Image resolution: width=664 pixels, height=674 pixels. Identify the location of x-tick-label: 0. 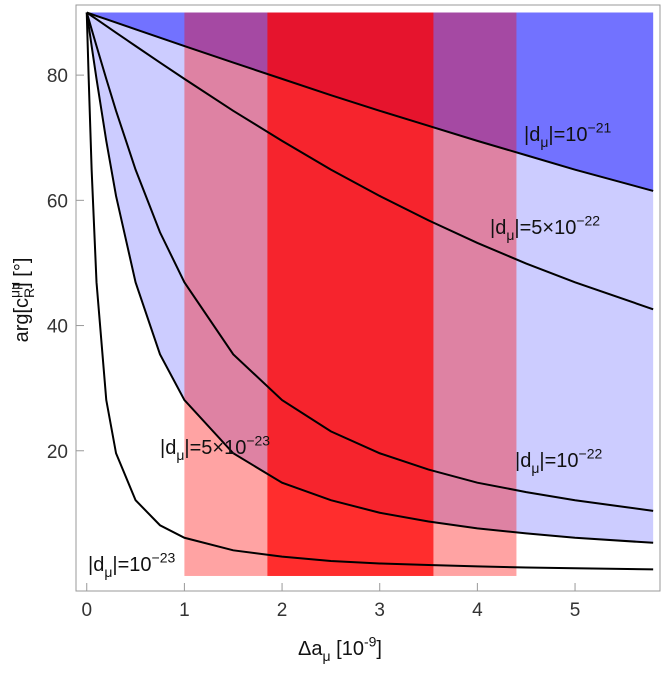
(86, 610).